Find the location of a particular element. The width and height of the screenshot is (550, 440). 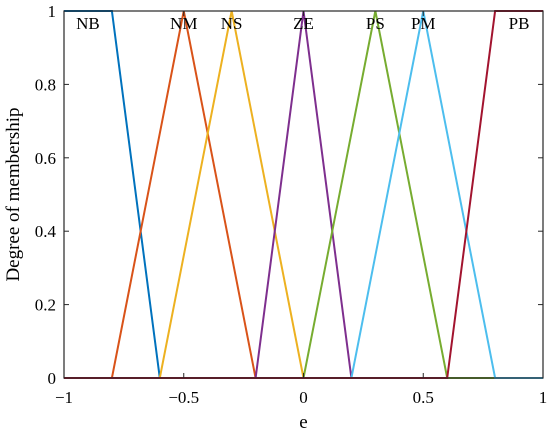

series-label-layer: NB NM NS ZE PS PM PB is located at coordinates (302, 23).